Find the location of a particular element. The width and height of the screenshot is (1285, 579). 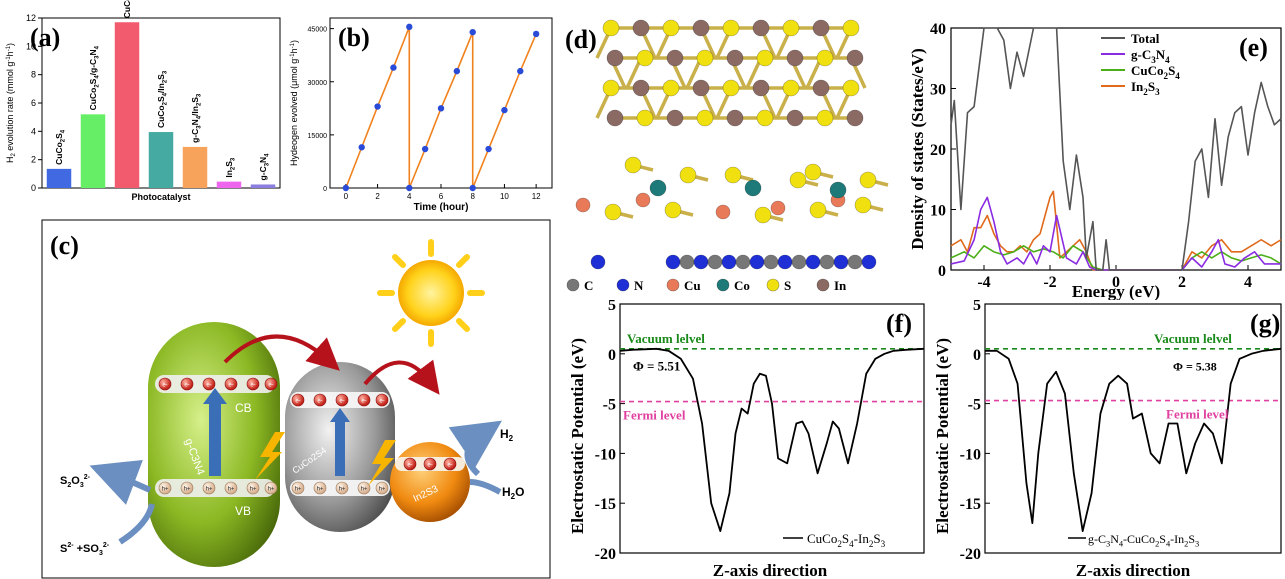

b-xtick-label: 8 is located at coordinates (472, 196).